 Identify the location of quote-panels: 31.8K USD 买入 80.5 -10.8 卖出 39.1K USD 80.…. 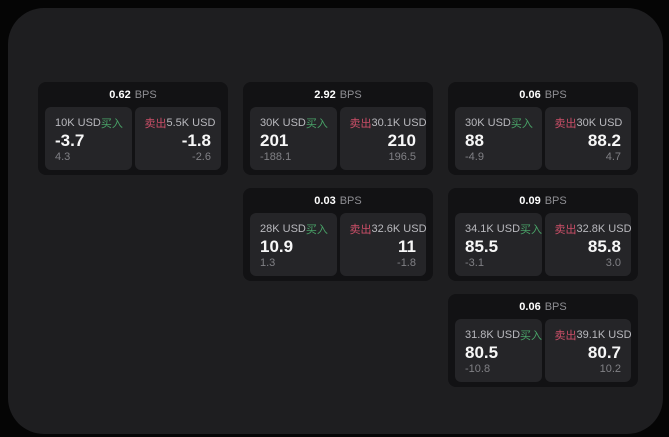
(543, 353).